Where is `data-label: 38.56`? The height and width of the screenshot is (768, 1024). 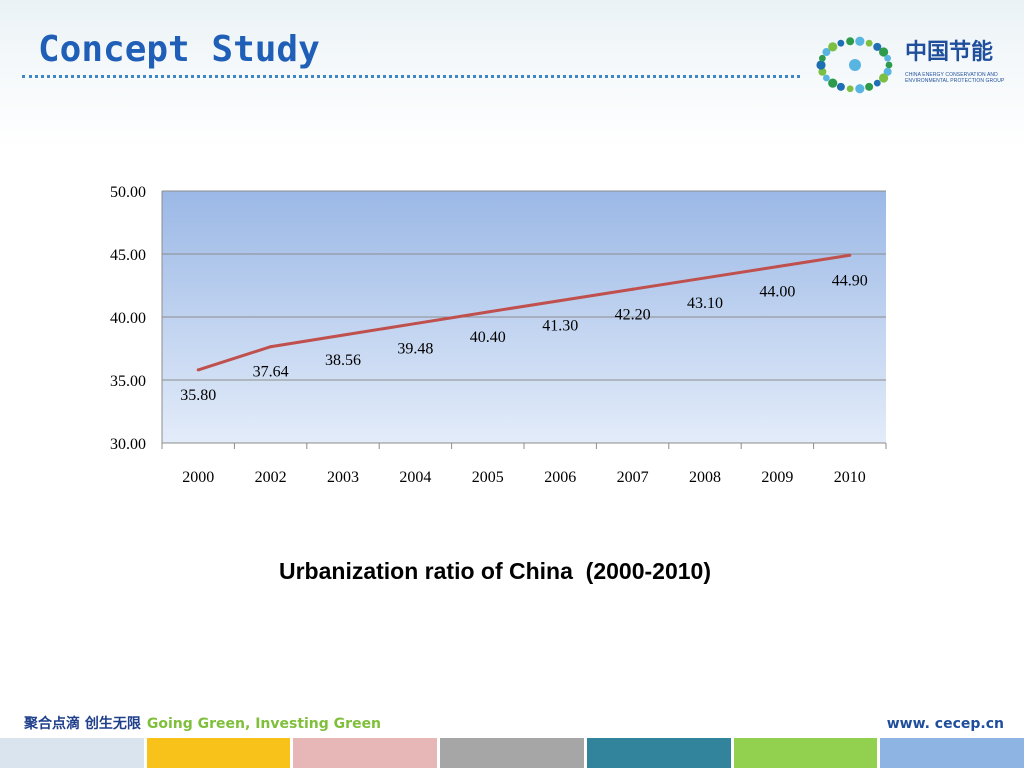
data-label: 38.56 is located at coordinates (343, 360).